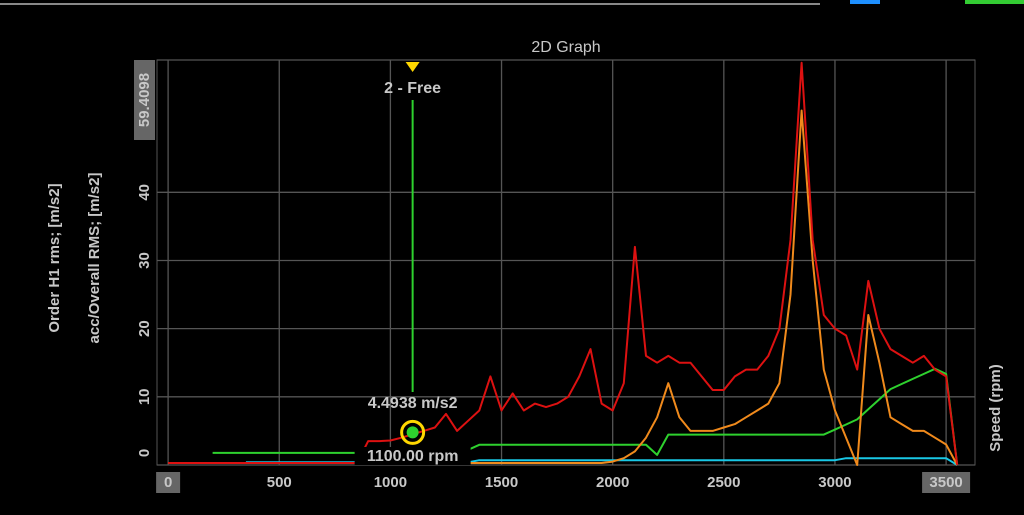  Describe the element at coordinates (834, 482) in the screenshot. I see `x-tick-label: 3000` at that location.